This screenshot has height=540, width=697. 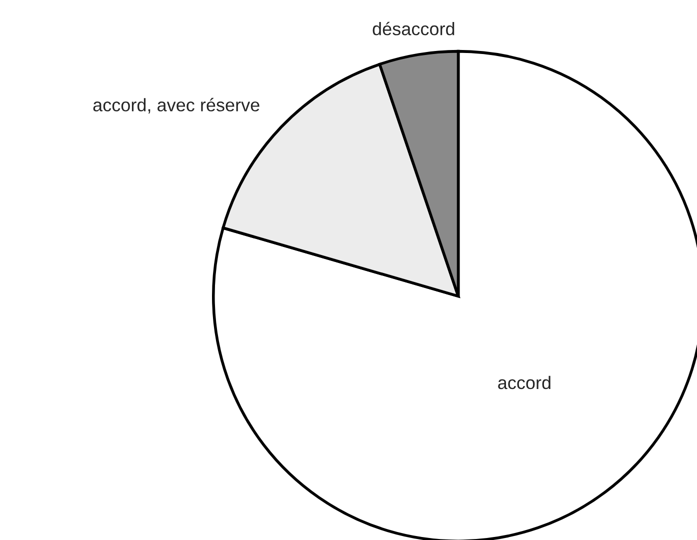 I want to click on slice-label: accord, so click(x=524, y=383).